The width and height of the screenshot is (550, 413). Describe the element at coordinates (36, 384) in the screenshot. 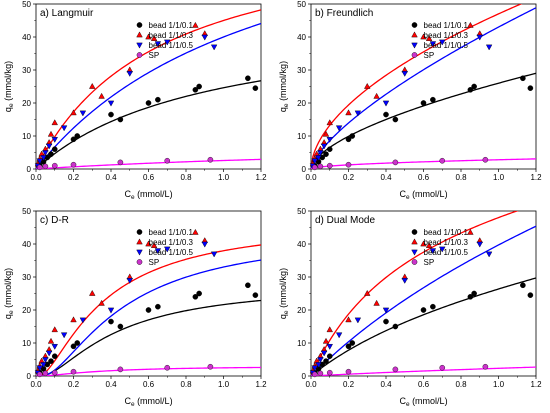

I see `x-tick-label: 0.0` at that location.